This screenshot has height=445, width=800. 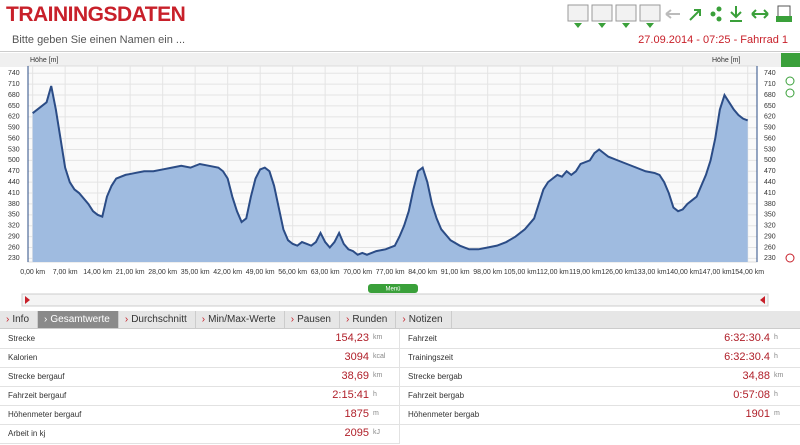 I want to click on date: 27.09.2014 - 07:25 - Fahrrad 1, so click(x=713, y=40).